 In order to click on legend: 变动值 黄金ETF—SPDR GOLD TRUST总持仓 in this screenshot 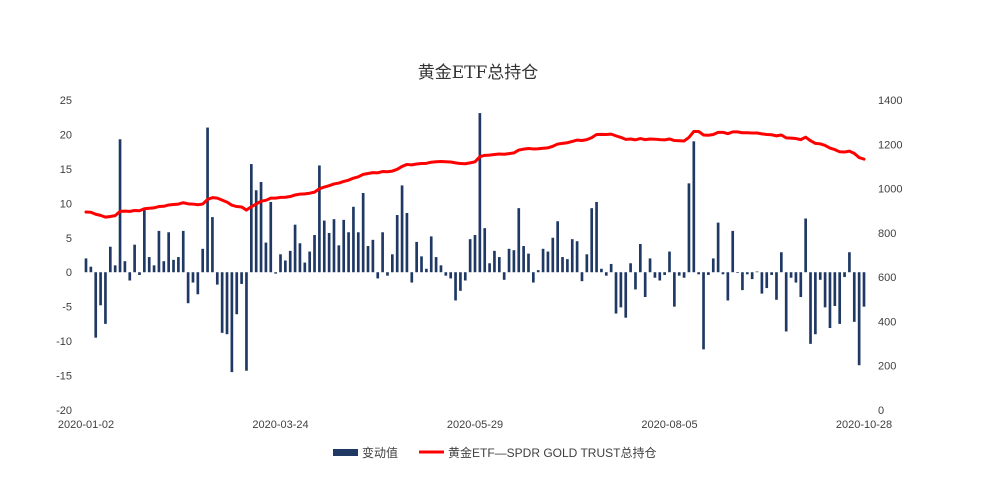, I will do `click(494, 452)`.